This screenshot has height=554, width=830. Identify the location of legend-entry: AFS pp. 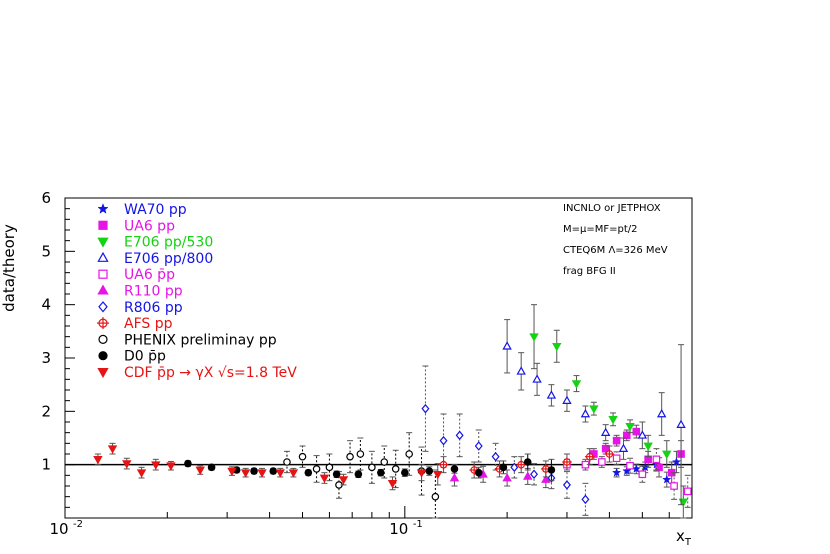
(148, 324).